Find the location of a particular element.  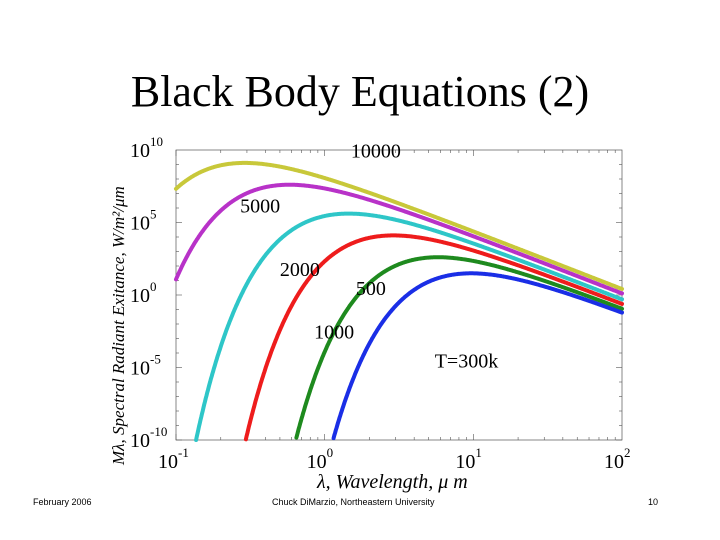

curve-label: T=300k is located at coordinates (467, 362).